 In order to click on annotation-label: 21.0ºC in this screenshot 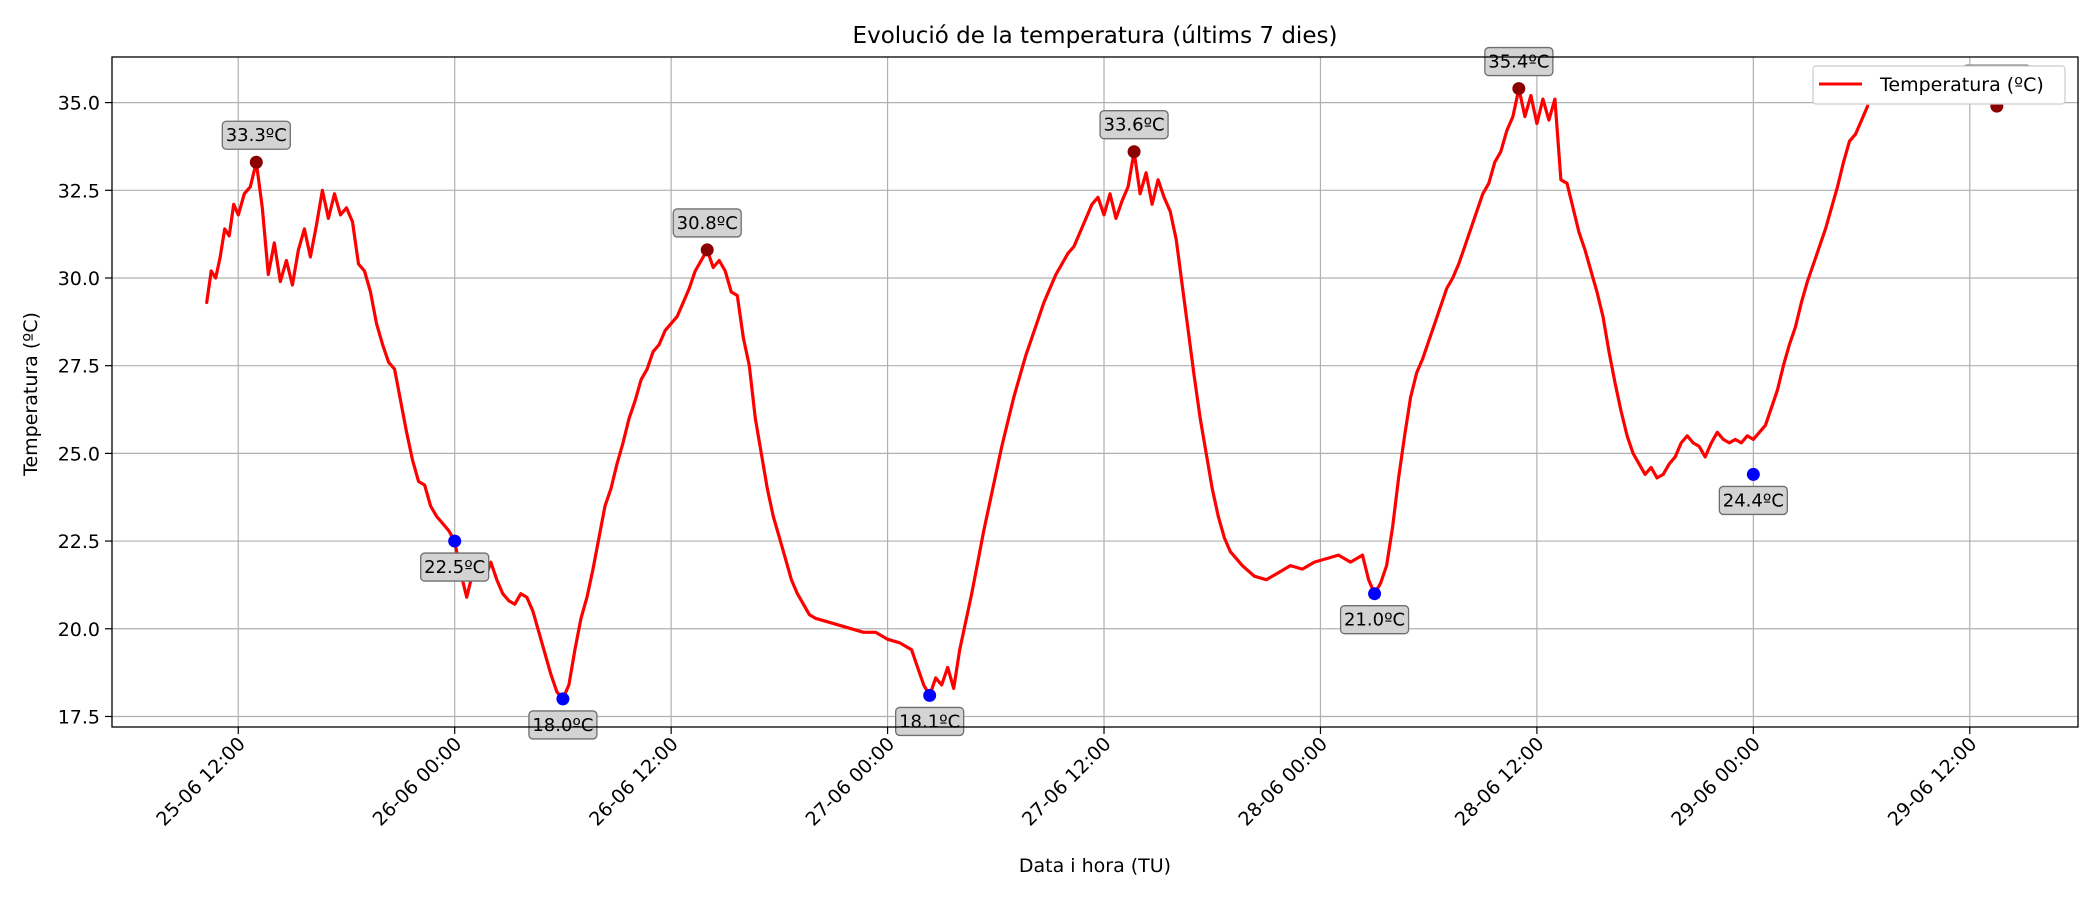, I will do `click(1374, 620)`.